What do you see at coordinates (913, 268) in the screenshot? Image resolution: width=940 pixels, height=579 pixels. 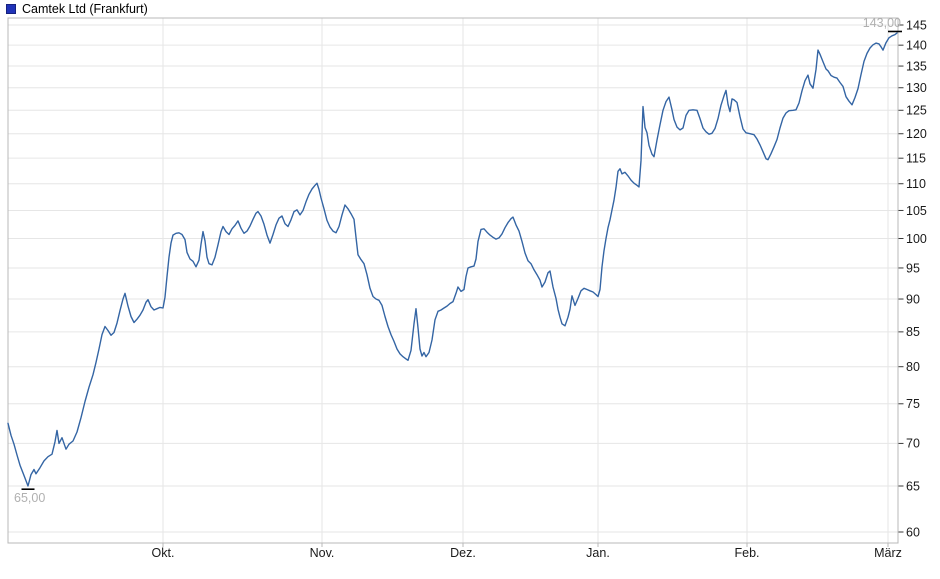 I see `y-axis-label: 95` at bounding box center [913, 268].